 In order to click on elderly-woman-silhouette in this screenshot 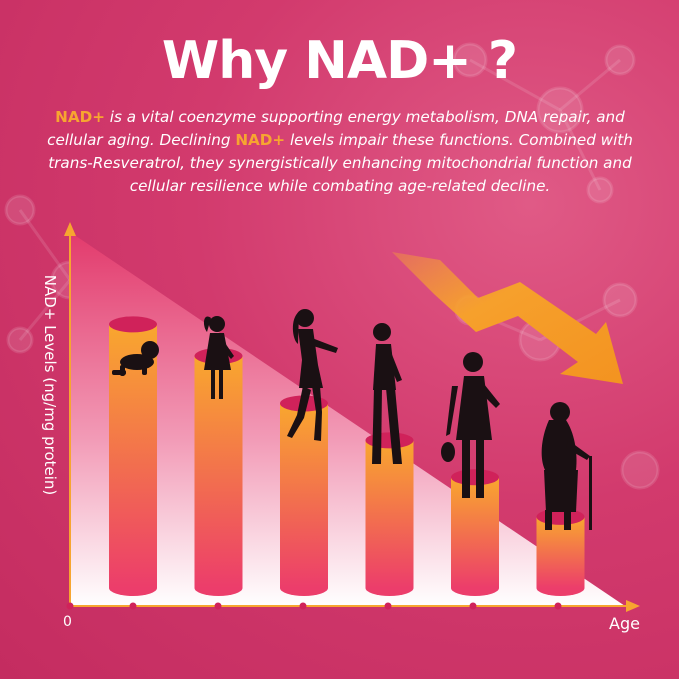, I will do `click(566, 466)`.